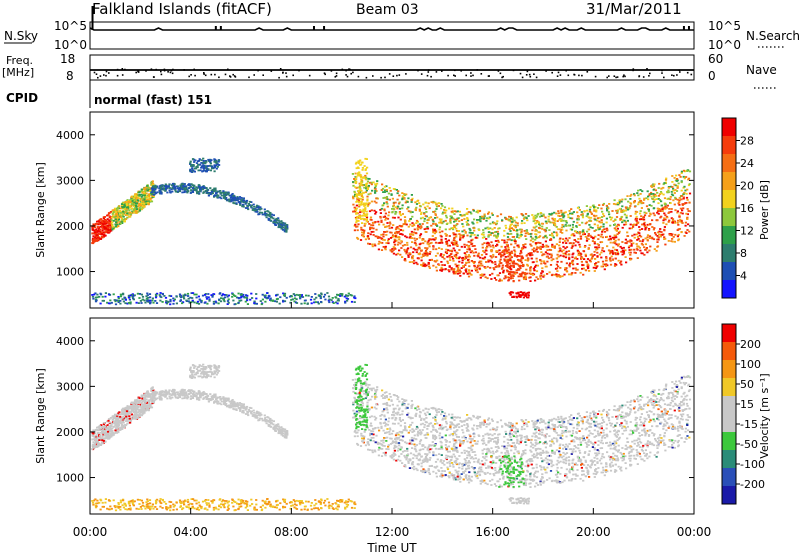 The width and height of the screenshot is (800, 554). Describe the element at coordinates (724, 26) in the screenshot. I see `nsearch-tick-top: 10^5` at that location.